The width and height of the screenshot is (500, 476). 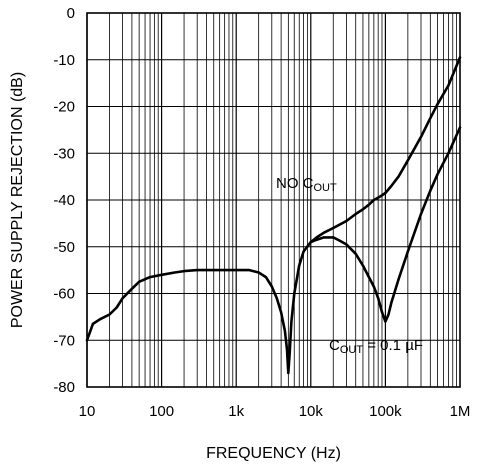 I want to click on annotation-no-cout-sub: OUT, so click(x=326, y=188).